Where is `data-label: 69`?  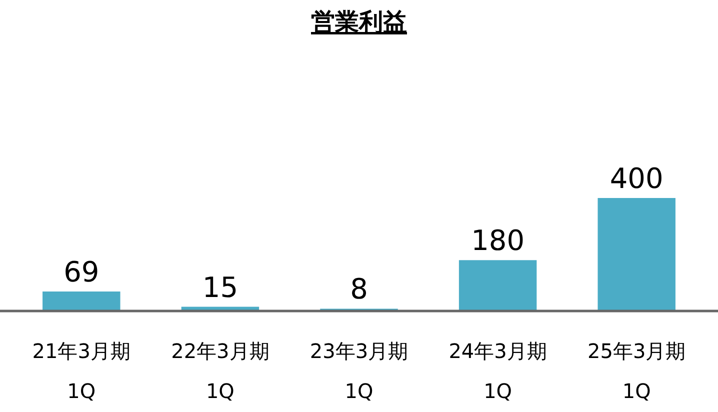
data-label: 69 is located at coordinates (82, 272).